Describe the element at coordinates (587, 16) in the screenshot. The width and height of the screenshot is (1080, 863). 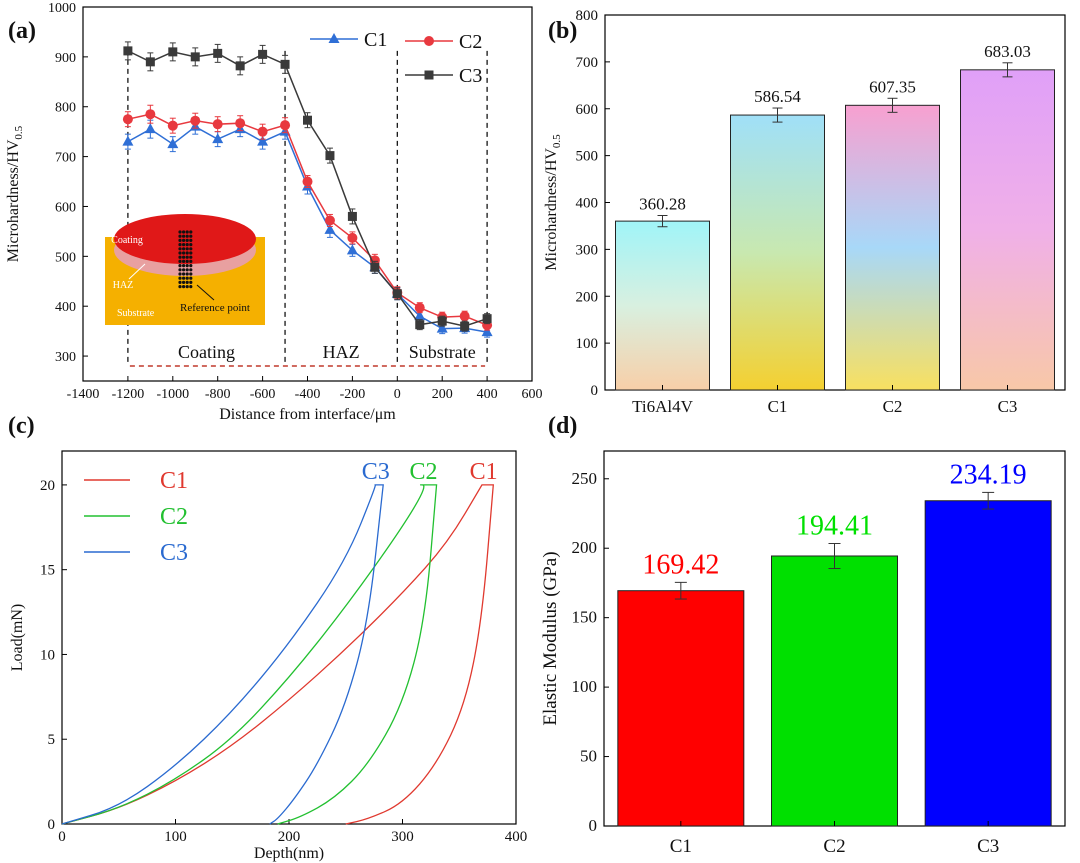
I see `y-tick-label: 800` at that location.